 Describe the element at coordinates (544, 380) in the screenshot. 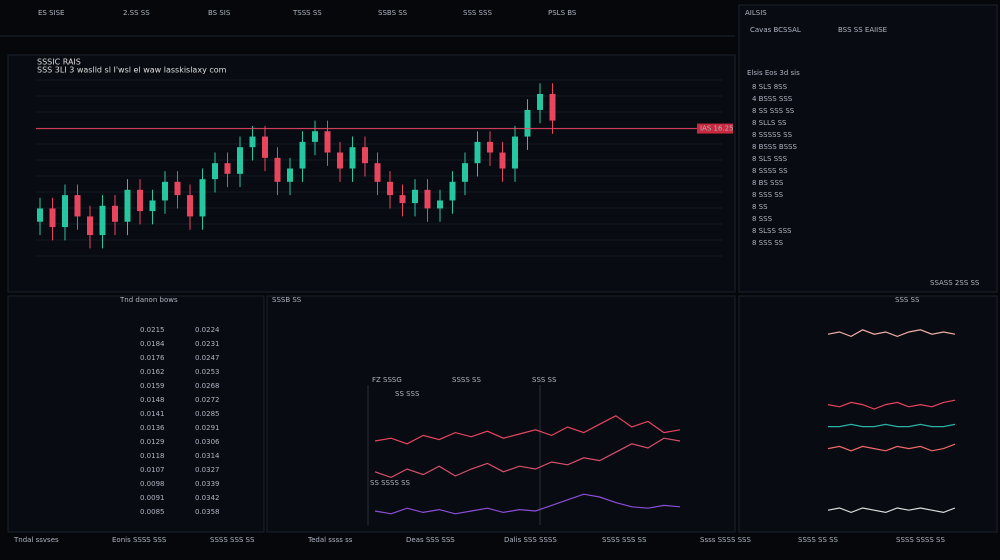

I see `tab: SSS SS` at that location.